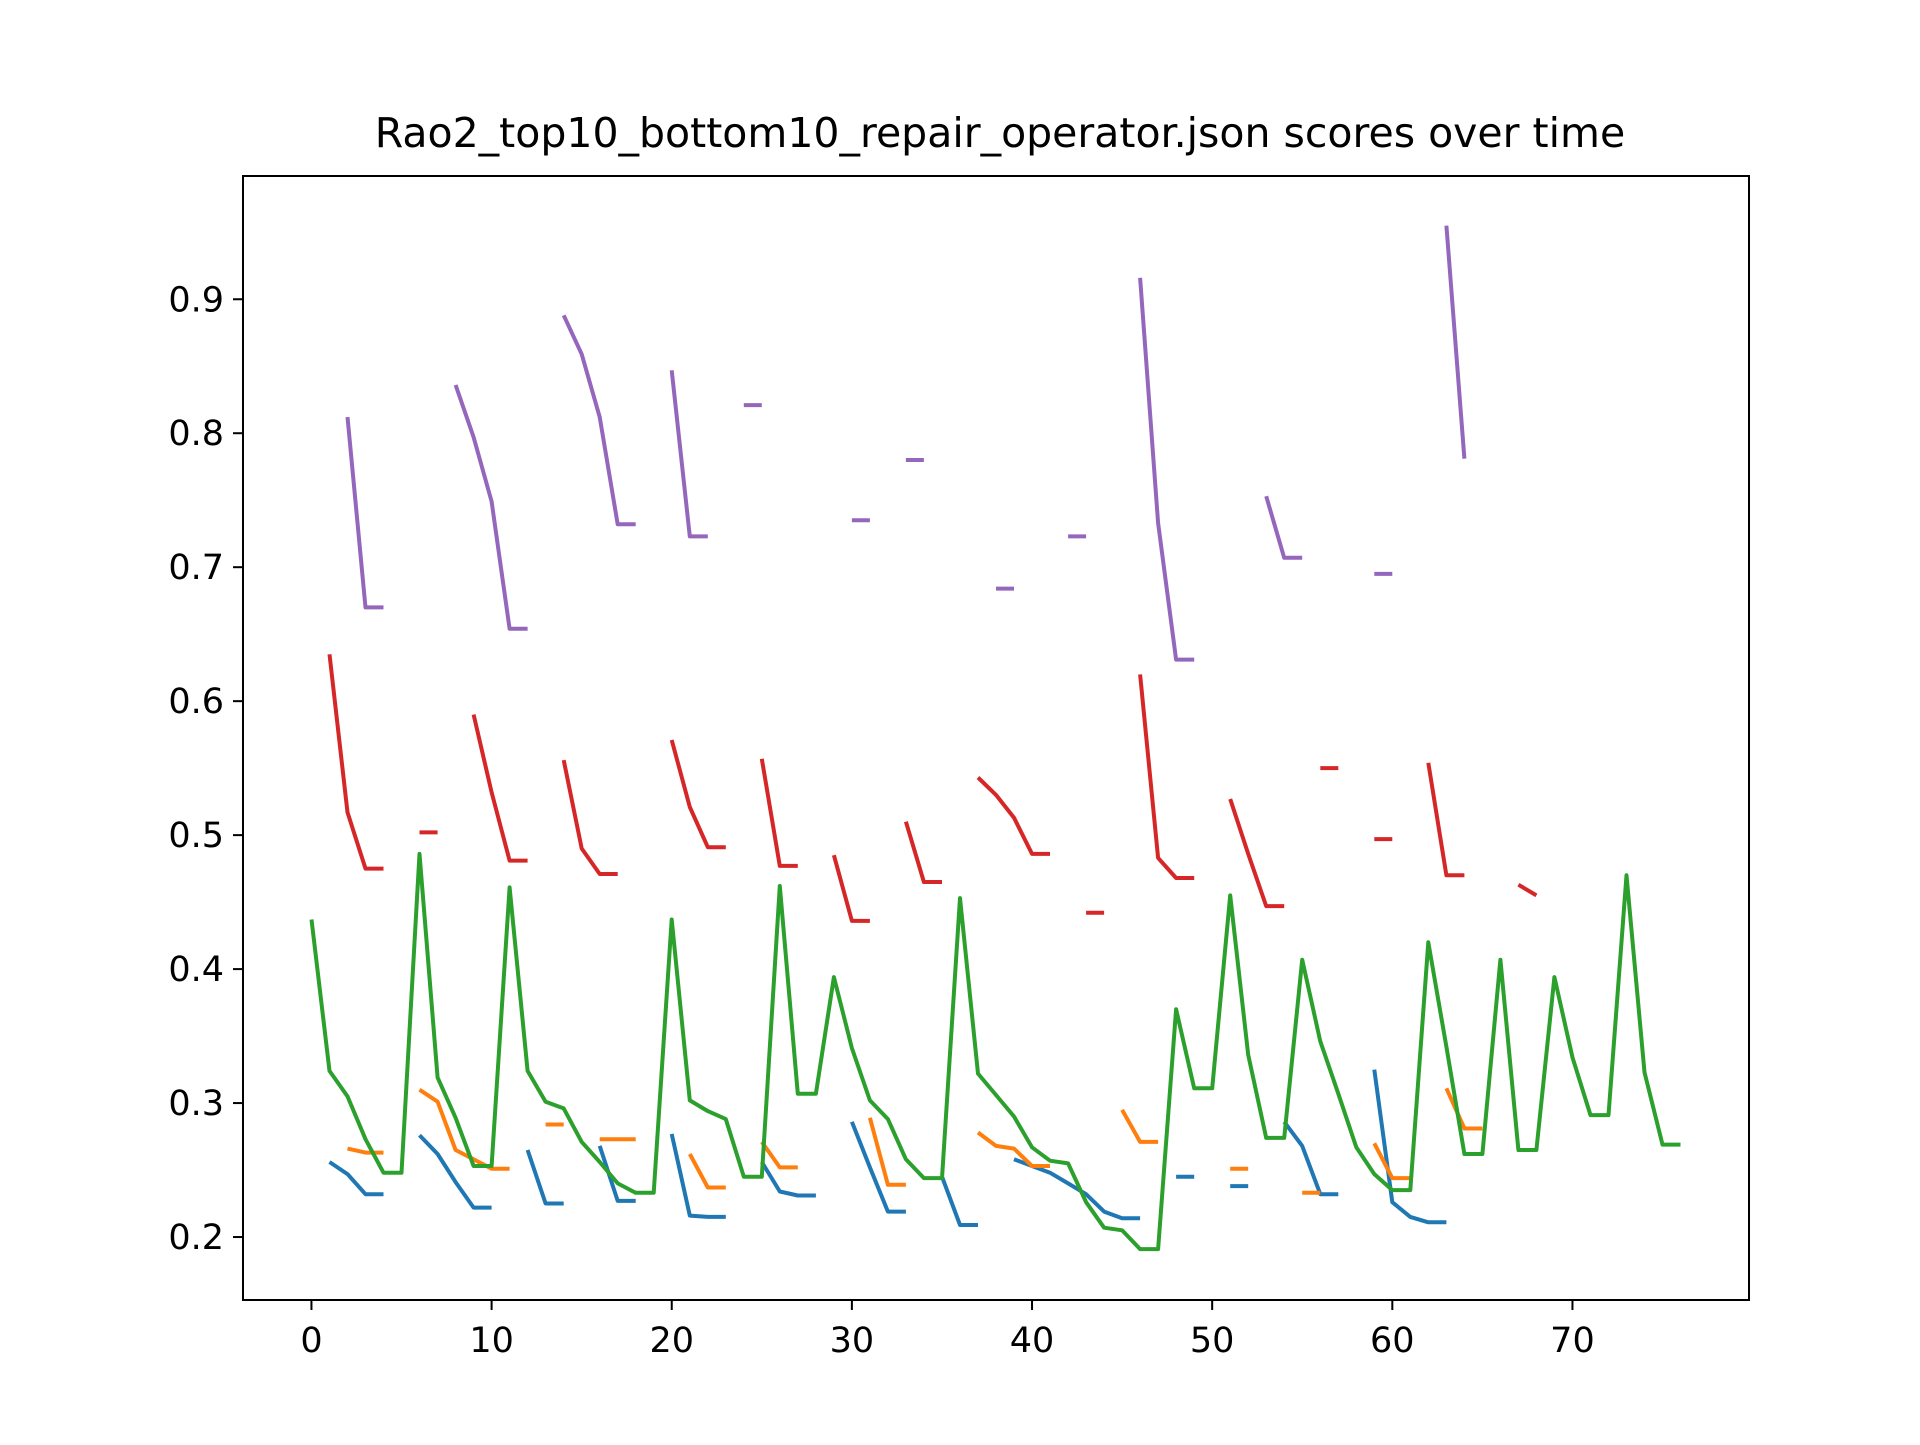  I want to click on x-tick-label: 20, so click(671, 1341).